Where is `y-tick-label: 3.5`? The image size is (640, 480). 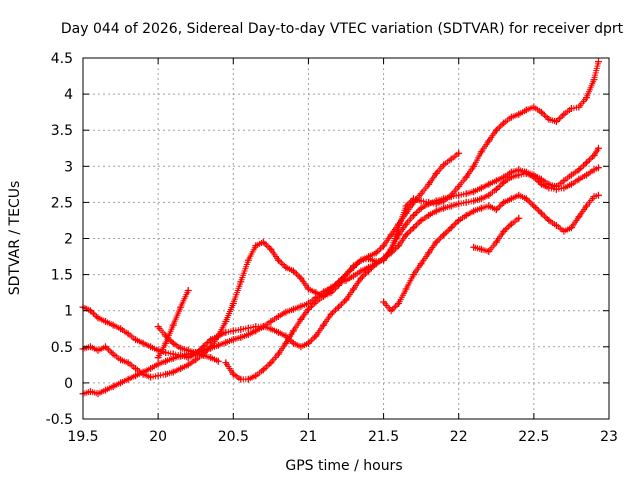
y-tick-label: 3.5 is located at coordinates (62, 131).